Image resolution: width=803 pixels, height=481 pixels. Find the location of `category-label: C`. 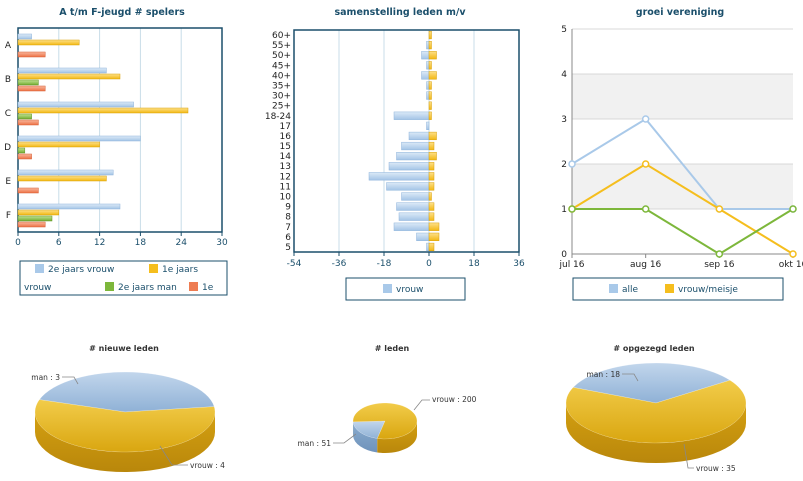

category-label: C is located at coordinates (8, 114).